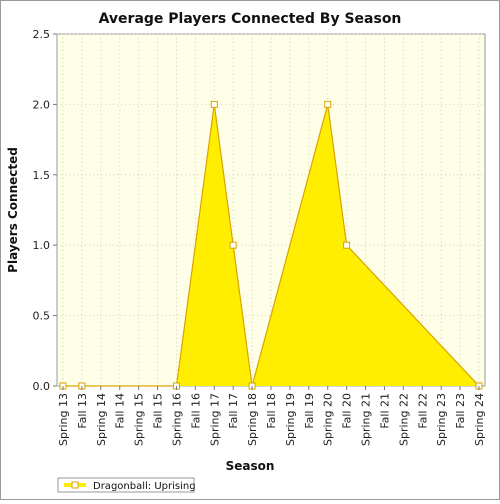  Describe the element at coordinates (176, 419) in the screenshot. I see `x-tick-label: Spring 16` at that location.